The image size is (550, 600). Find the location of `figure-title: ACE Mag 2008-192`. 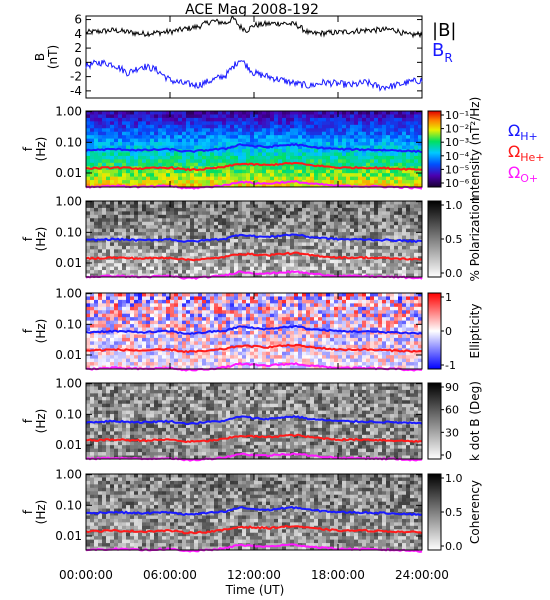

figure-title: ACE Mag 2008-192 is located at coordinates (252, 10).